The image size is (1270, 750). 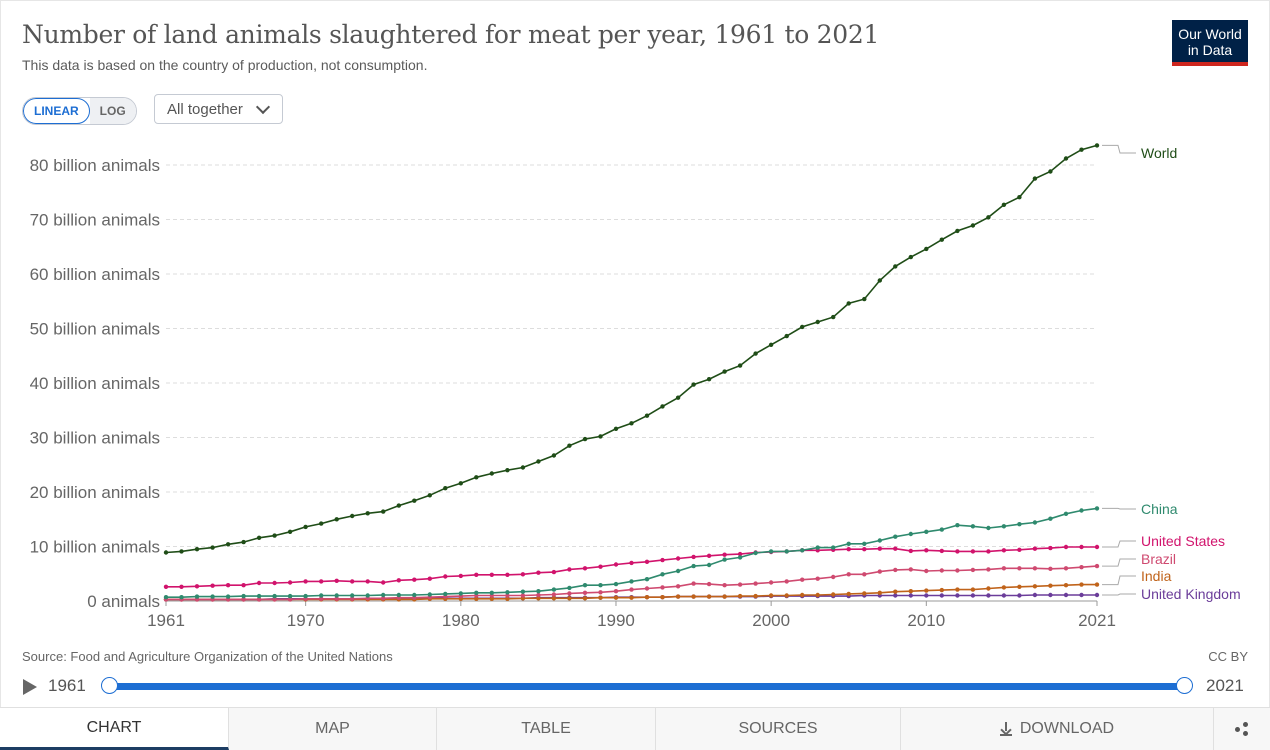 I want to click on tab-sources: SOURCES, so click(x=778, y=729).